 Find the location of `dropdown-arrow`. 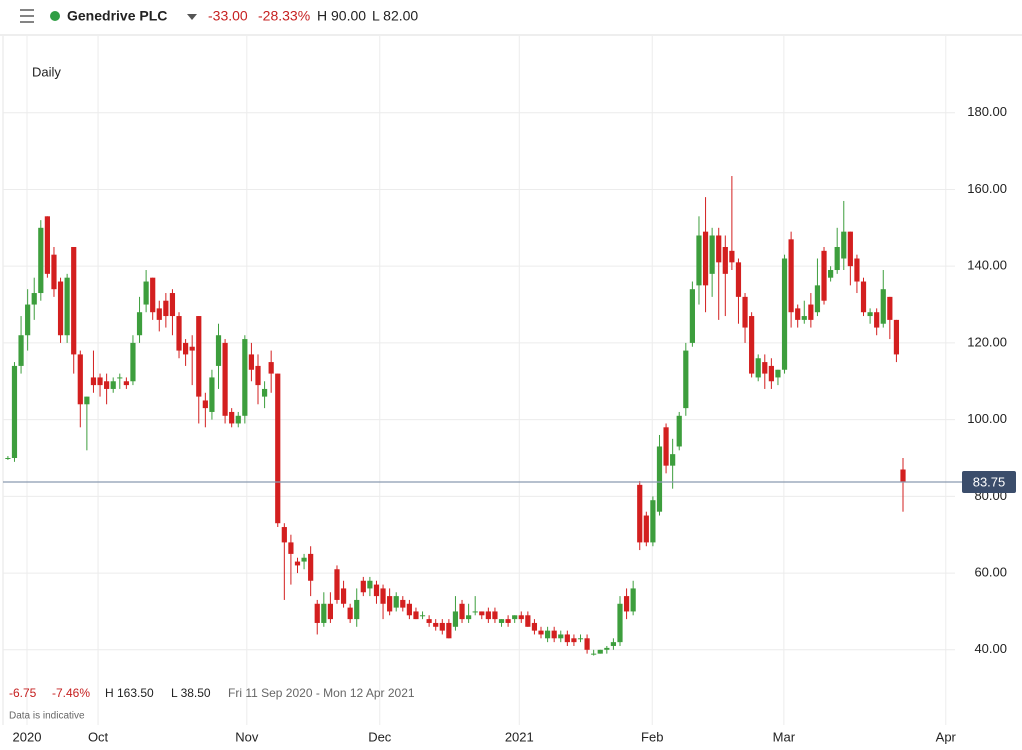

dropdown-arrow is located at coordinates (192, 17).